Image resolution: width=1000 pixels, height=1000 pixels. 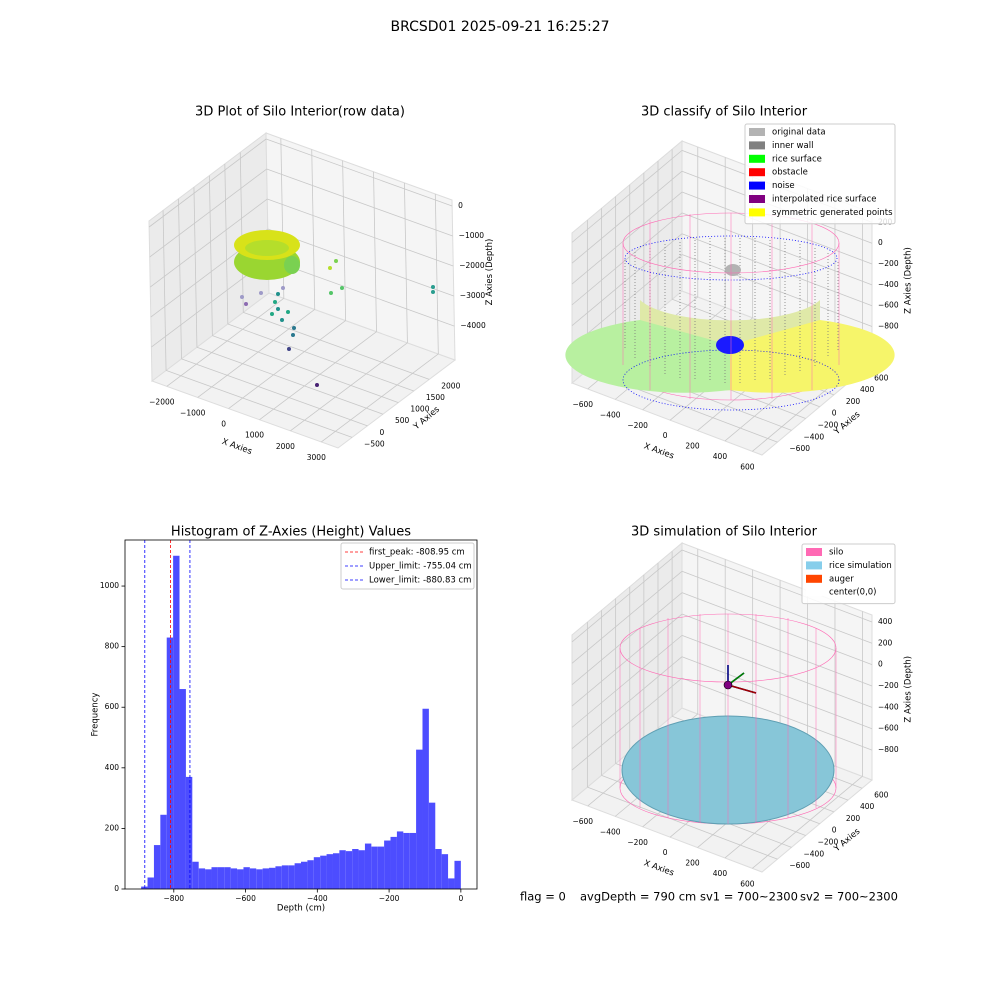 I want to click on z-tick-label: −800, so click(x=888, y=326).